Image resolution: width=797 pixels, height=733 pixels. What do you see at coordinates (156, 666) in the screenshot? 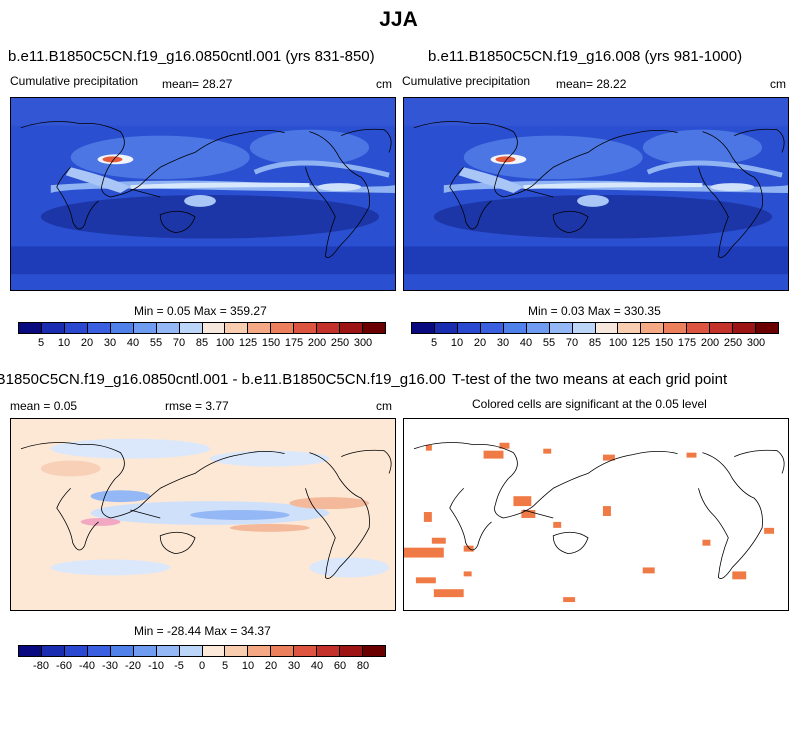
I see `colorbar-tick-label: -10` at bounding box center [156, 666].